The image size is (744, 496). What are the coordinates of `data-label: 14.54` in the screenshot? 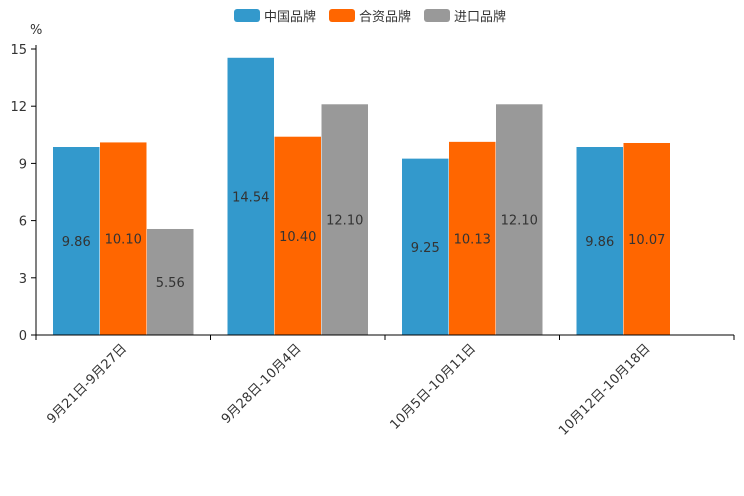 It's located at (250, 197).